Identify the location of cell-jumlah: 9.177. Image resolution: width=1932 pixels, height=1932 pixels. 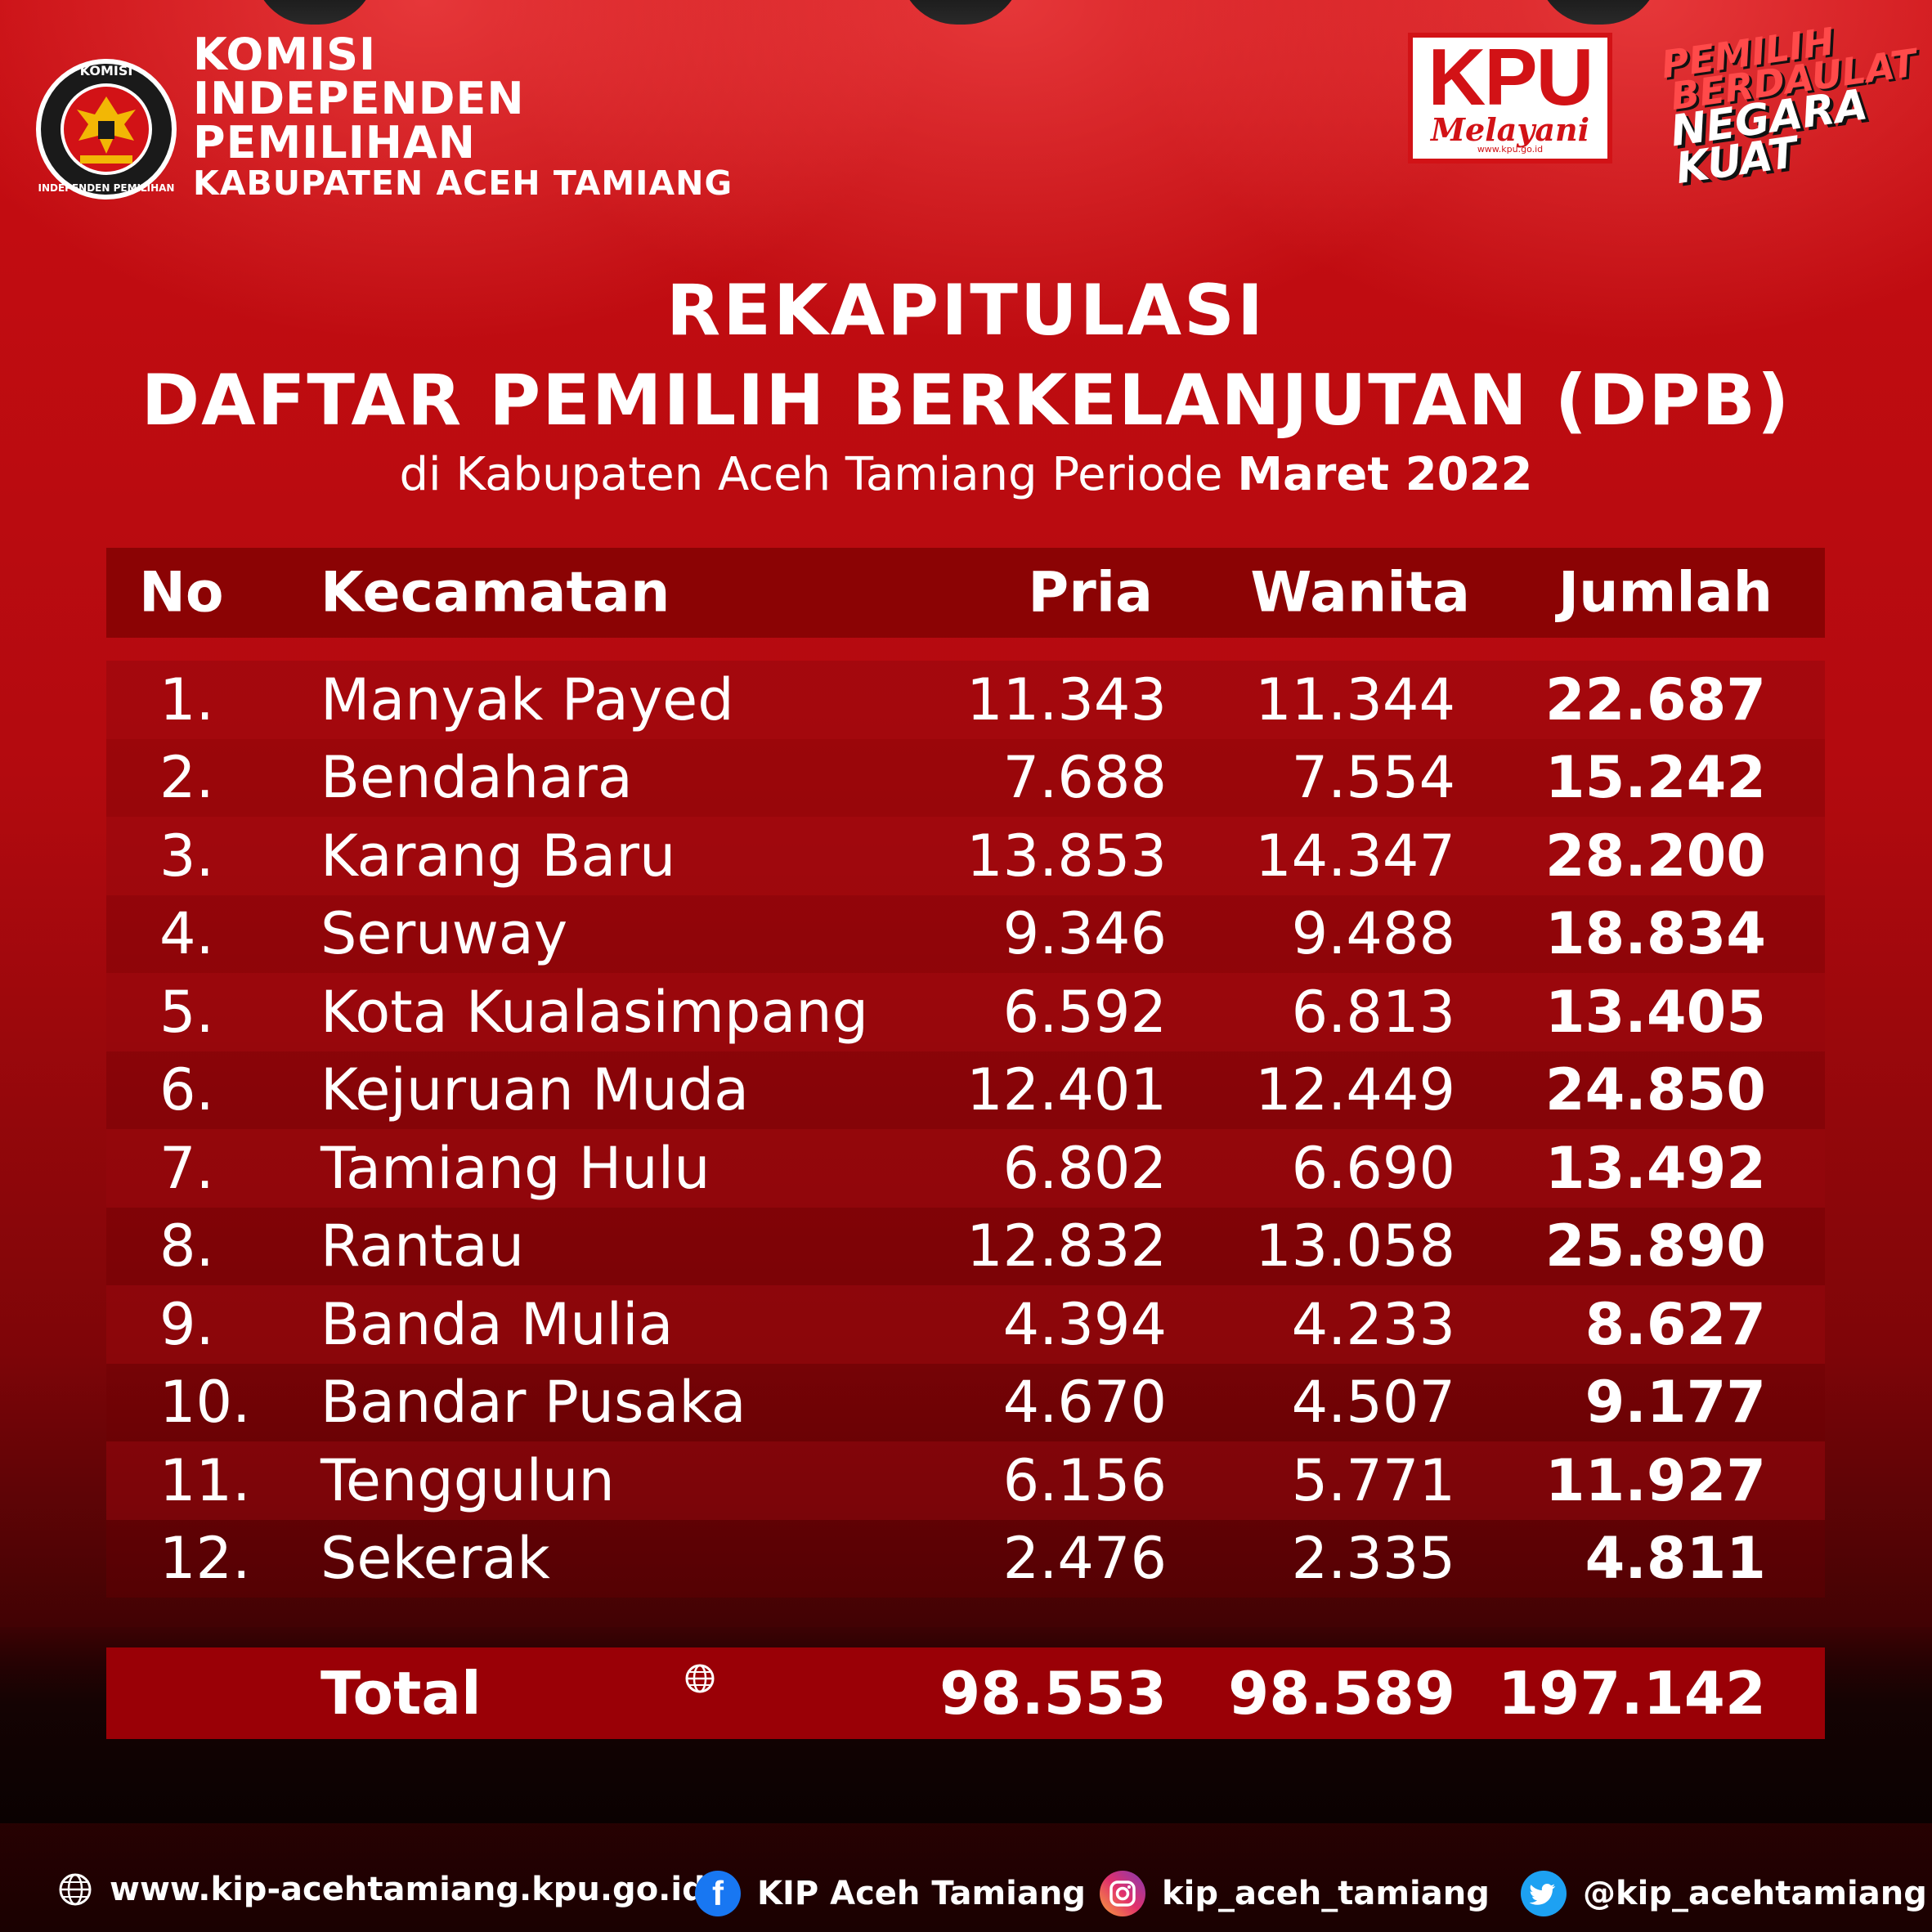
(1675, 1403).